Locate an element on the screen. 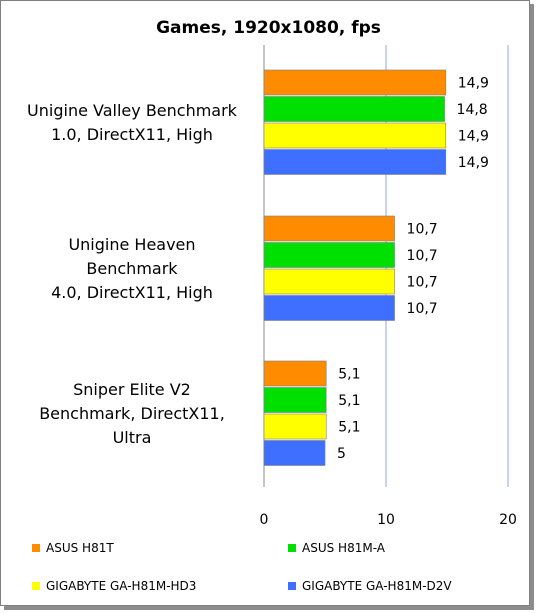  data-label: 5 is located at coordinates (341, 454).